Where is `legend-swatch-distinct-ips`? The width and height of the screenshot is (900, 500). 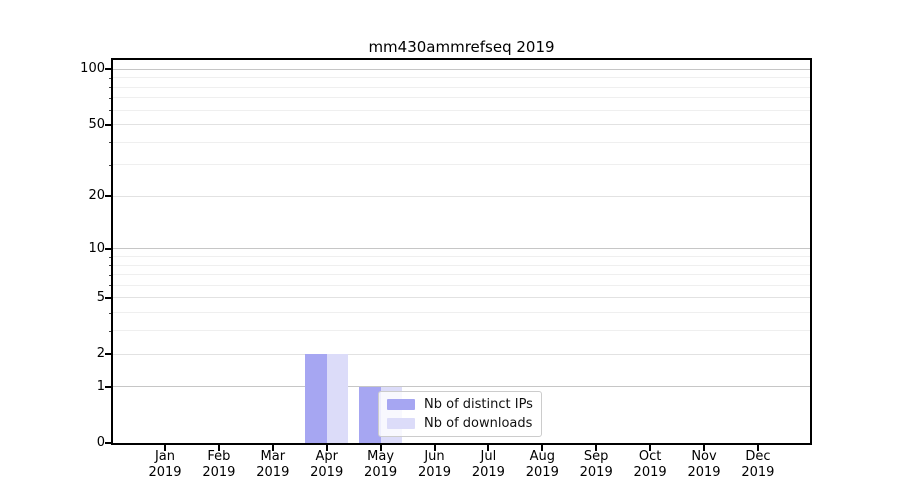
legend-swatch-distinct-ips is located at coordinates (401, 404).